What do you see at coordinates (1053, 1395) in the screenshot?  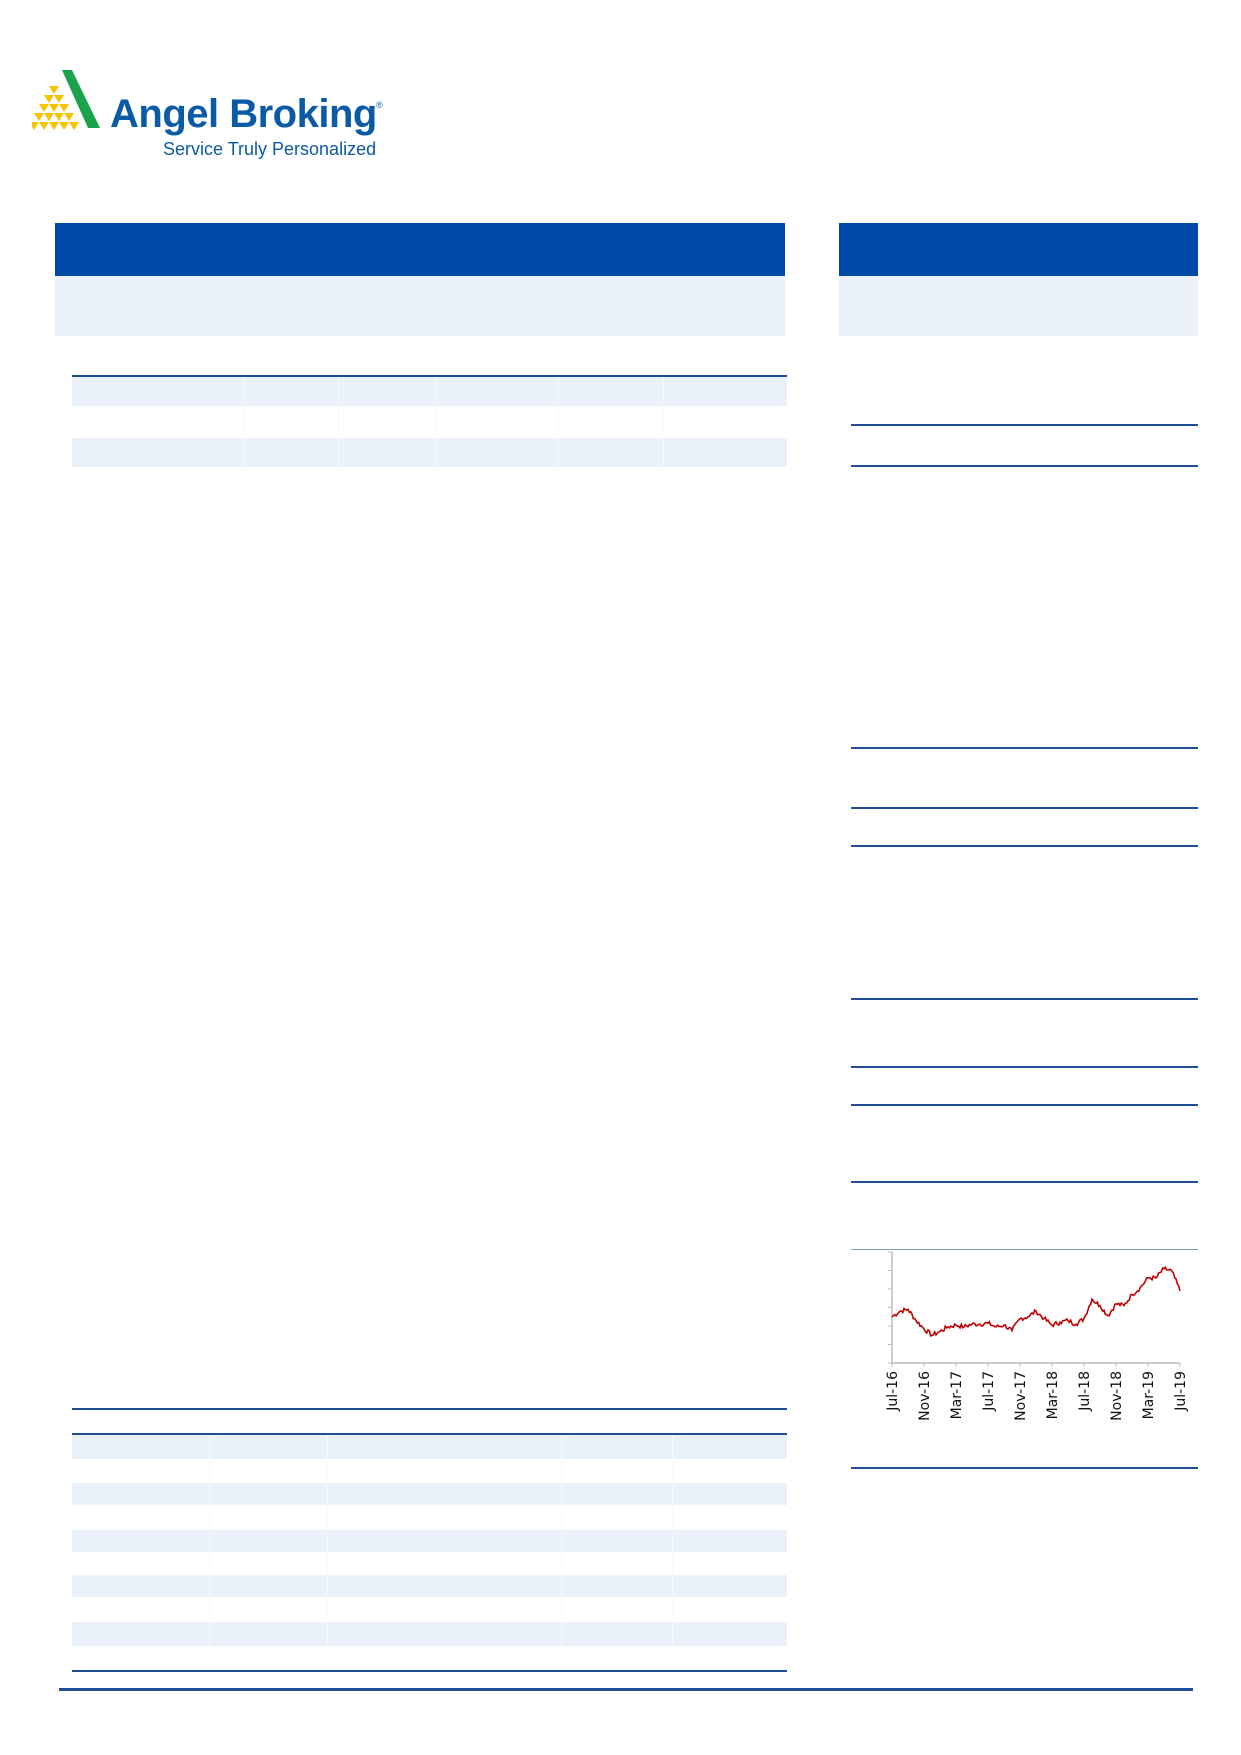 I see `x-tick-label: Mar-18` at bounding box center [1053, 1395].